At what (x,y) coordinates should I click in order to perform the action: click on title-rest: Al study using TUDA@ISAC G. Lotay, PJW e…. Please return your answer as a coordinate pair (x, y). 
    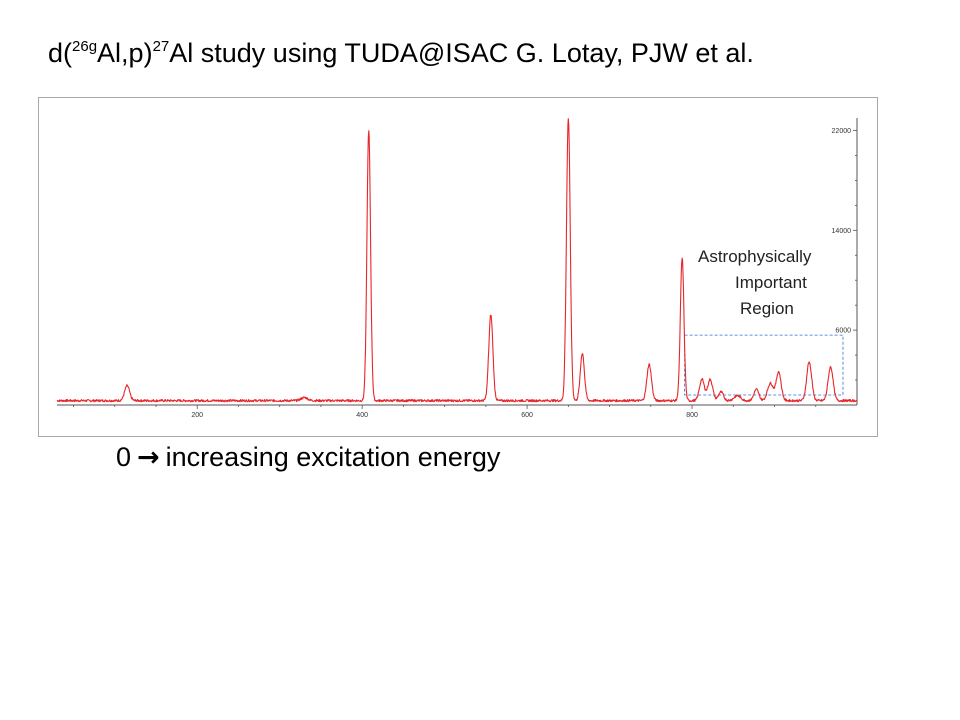
    Looking at the image, I should click on (461, 53).